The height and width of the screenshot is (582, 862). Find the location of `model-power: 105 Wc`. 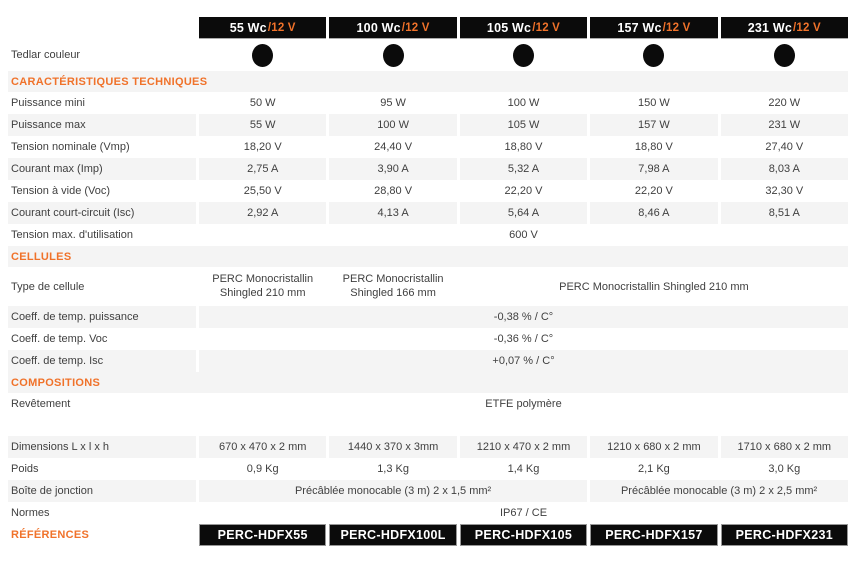

model-power: 105 Wc is located at coordinates (509, 27).